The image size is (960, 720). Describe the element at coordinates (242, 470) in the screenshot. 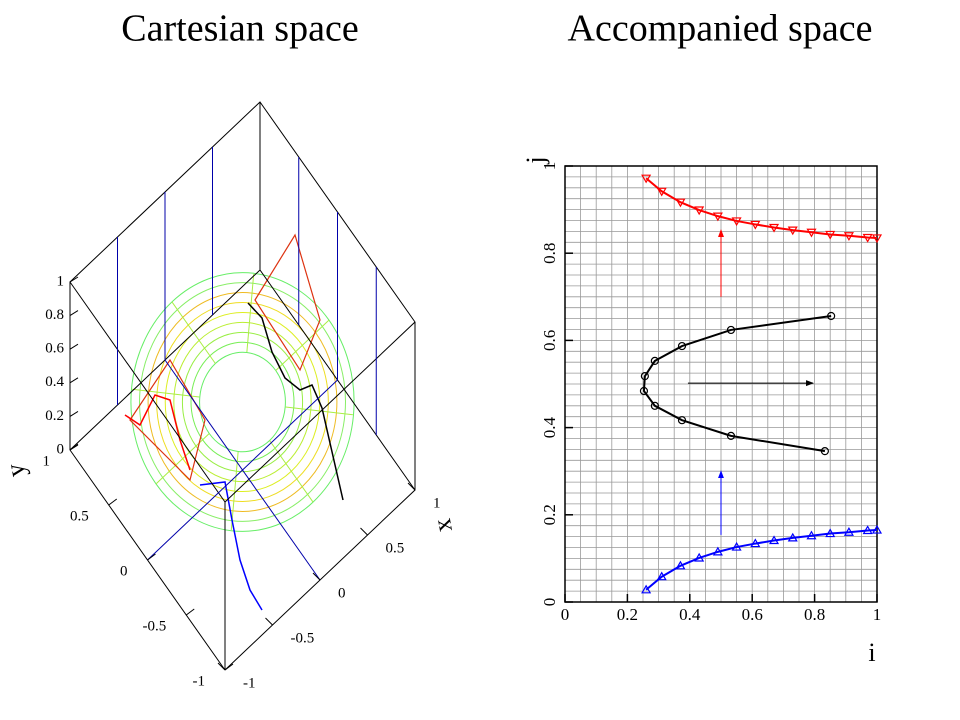

I see `frame-line` at that location.